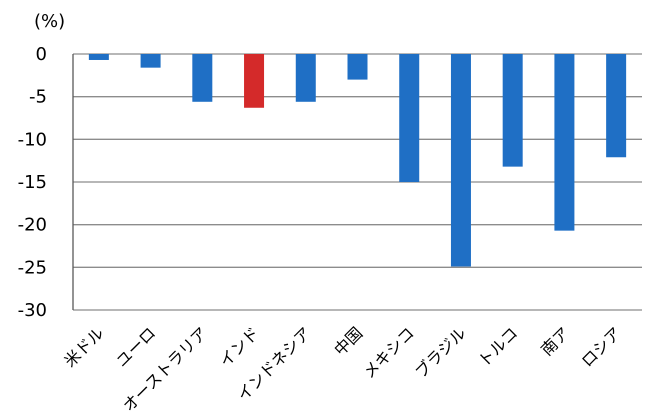 The height and width of the screenshot is (414, 653). Describe the element at coordinates (49, 21) in the screenshot. I see `y-axis-unit-label: (%)` at that location.